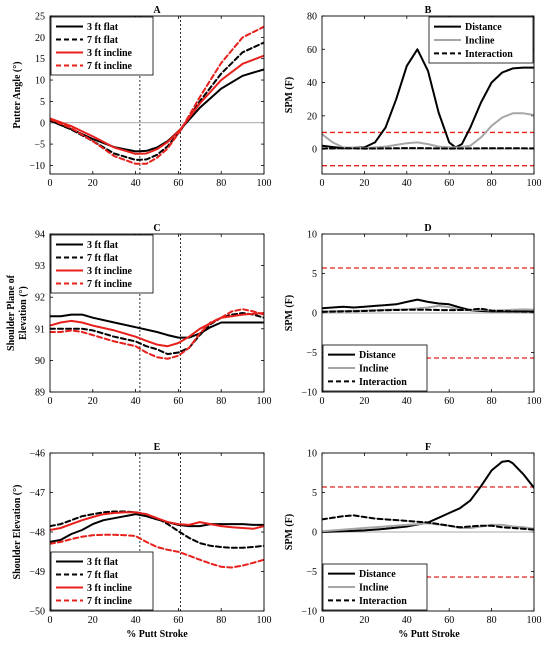 Image resolution: width=550 pixels, height=649 pixels. Describe the element at coordinates (37, 454) in the screenshot. I see `y-tick-label: −46` at that location.